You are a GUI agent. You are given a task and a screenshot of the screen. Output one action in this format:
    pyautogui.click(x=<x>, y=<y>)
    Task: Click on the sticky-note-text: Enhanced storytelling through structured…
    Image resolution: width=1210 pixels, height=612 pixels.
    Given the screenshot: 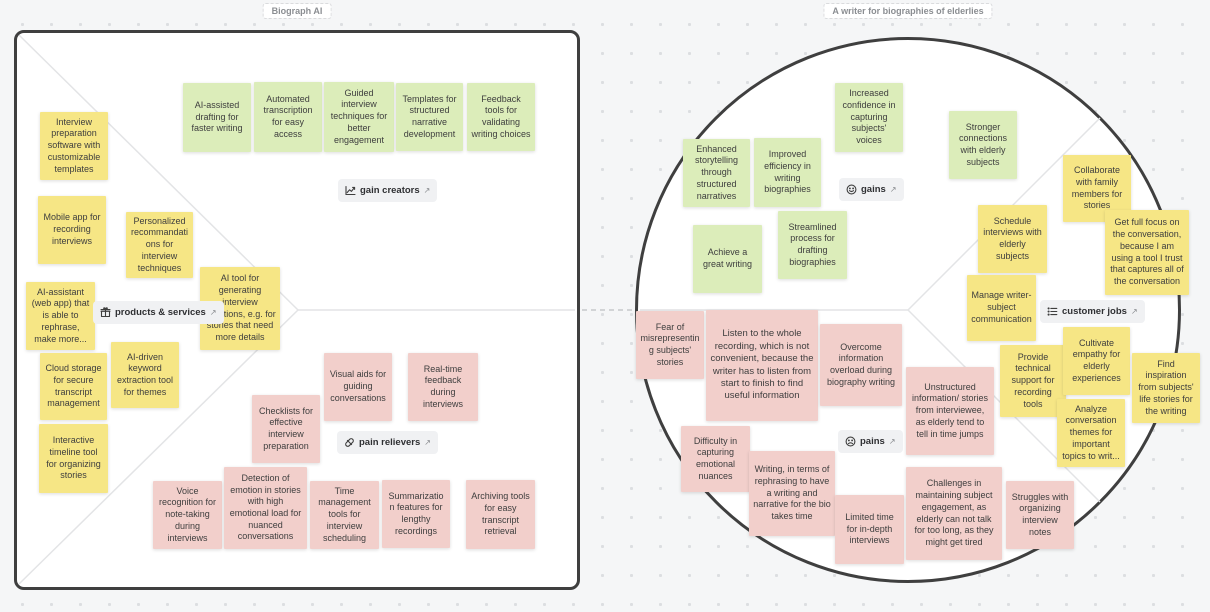 What is the action you would take?
    pyautogui.click(x=716, y=172)
    